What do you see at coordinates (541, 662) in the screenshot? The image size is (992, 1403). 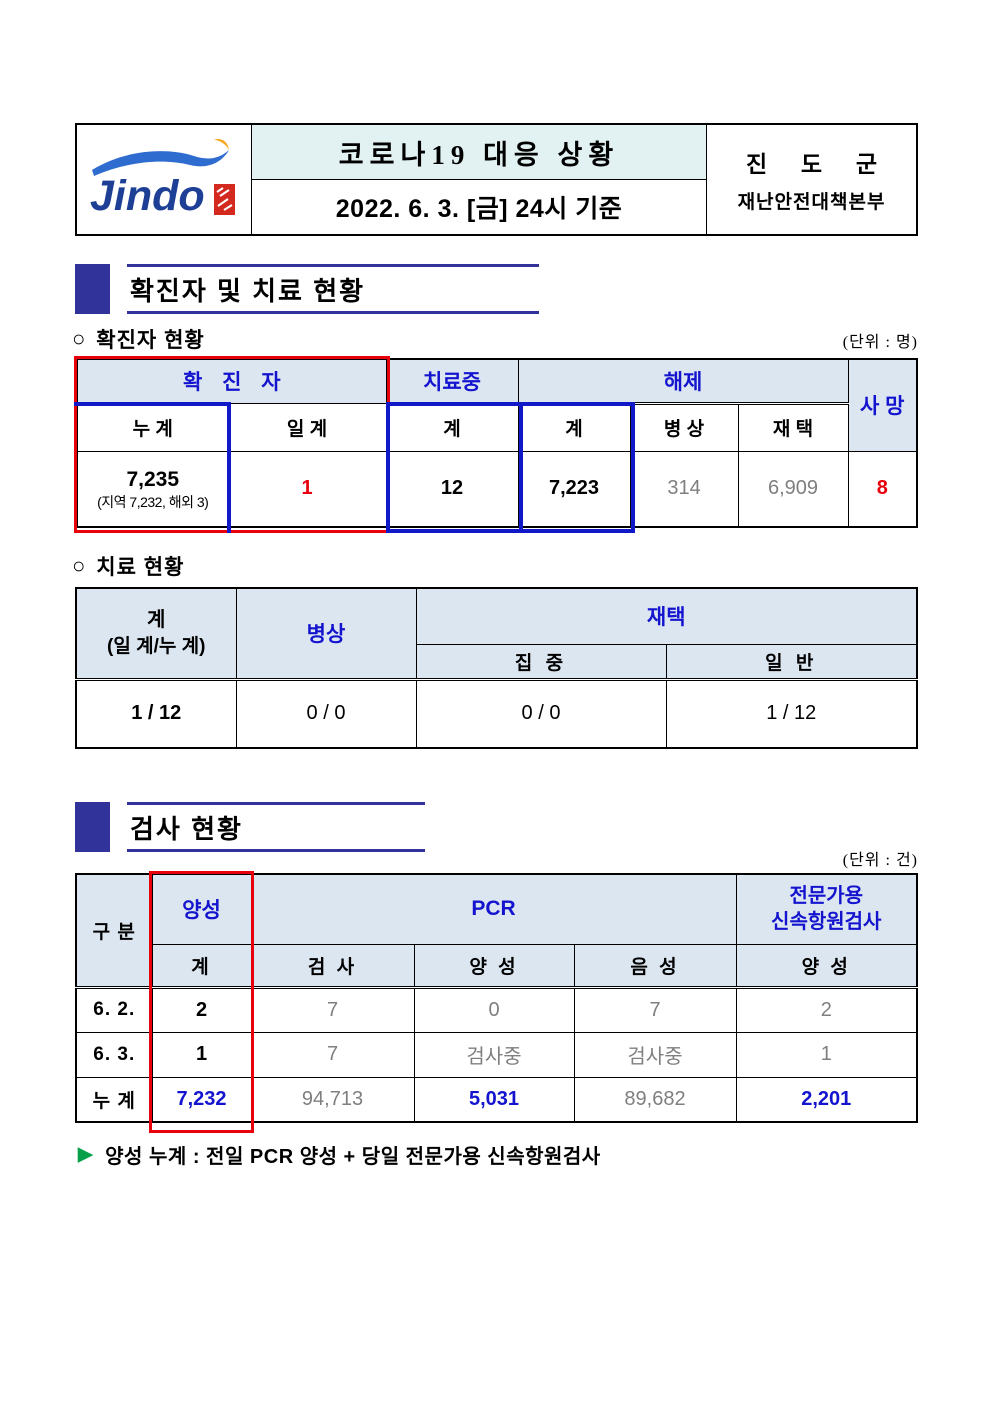 I see `col-intensive: 집 중` at bounding box center [541, 662].